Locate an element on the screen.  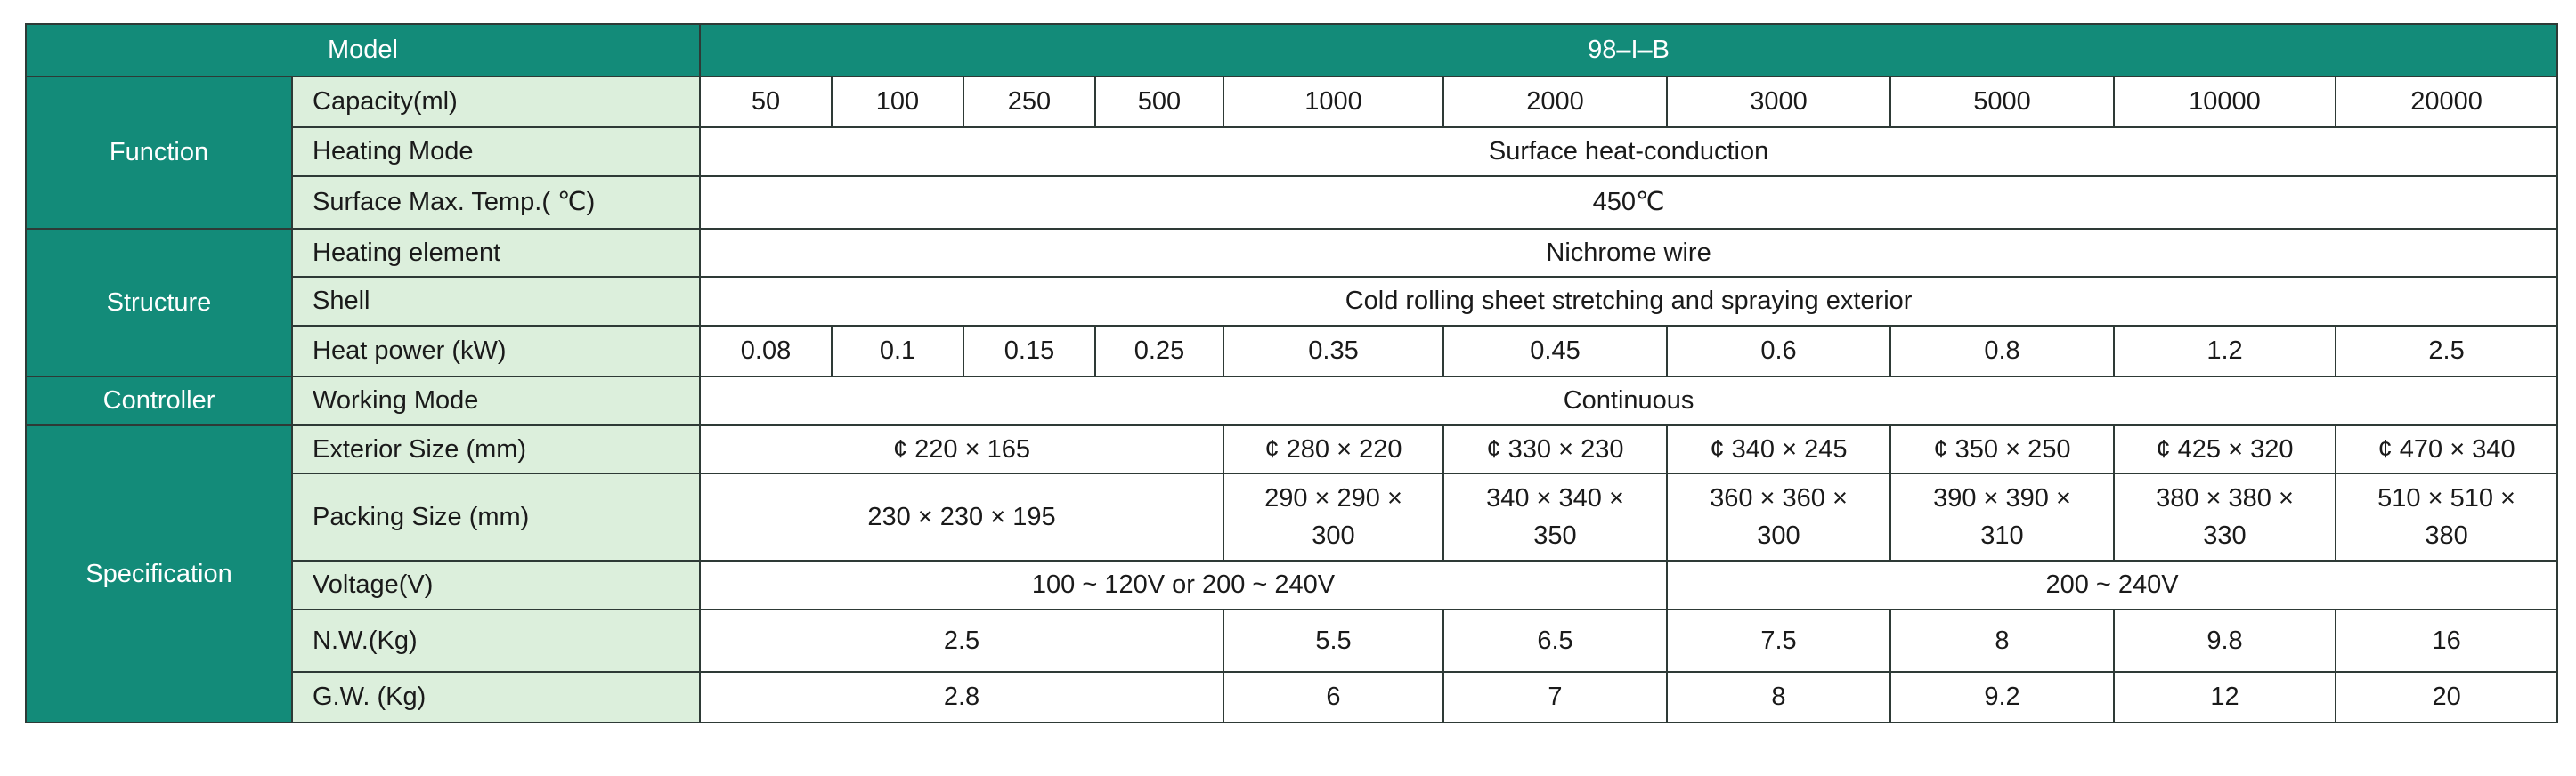
value-cell: 5000 is located at coordinates (2002, 102).